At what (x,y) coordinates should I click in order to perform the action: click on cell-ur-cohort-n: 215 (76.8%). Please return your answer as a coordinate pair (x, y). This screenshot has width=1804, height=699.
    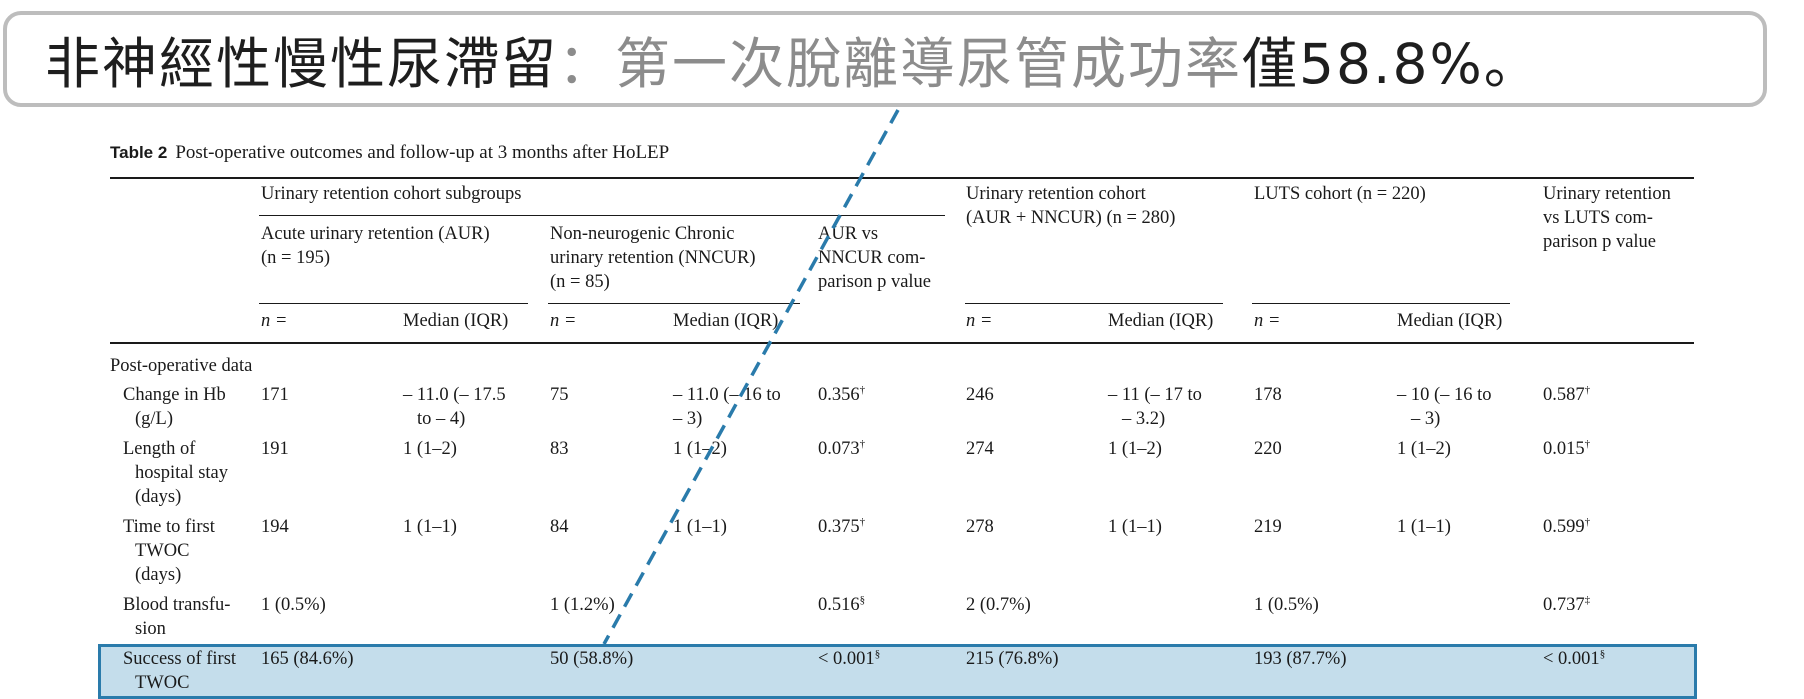
    Looking at the image, I should click on (1012, 659).